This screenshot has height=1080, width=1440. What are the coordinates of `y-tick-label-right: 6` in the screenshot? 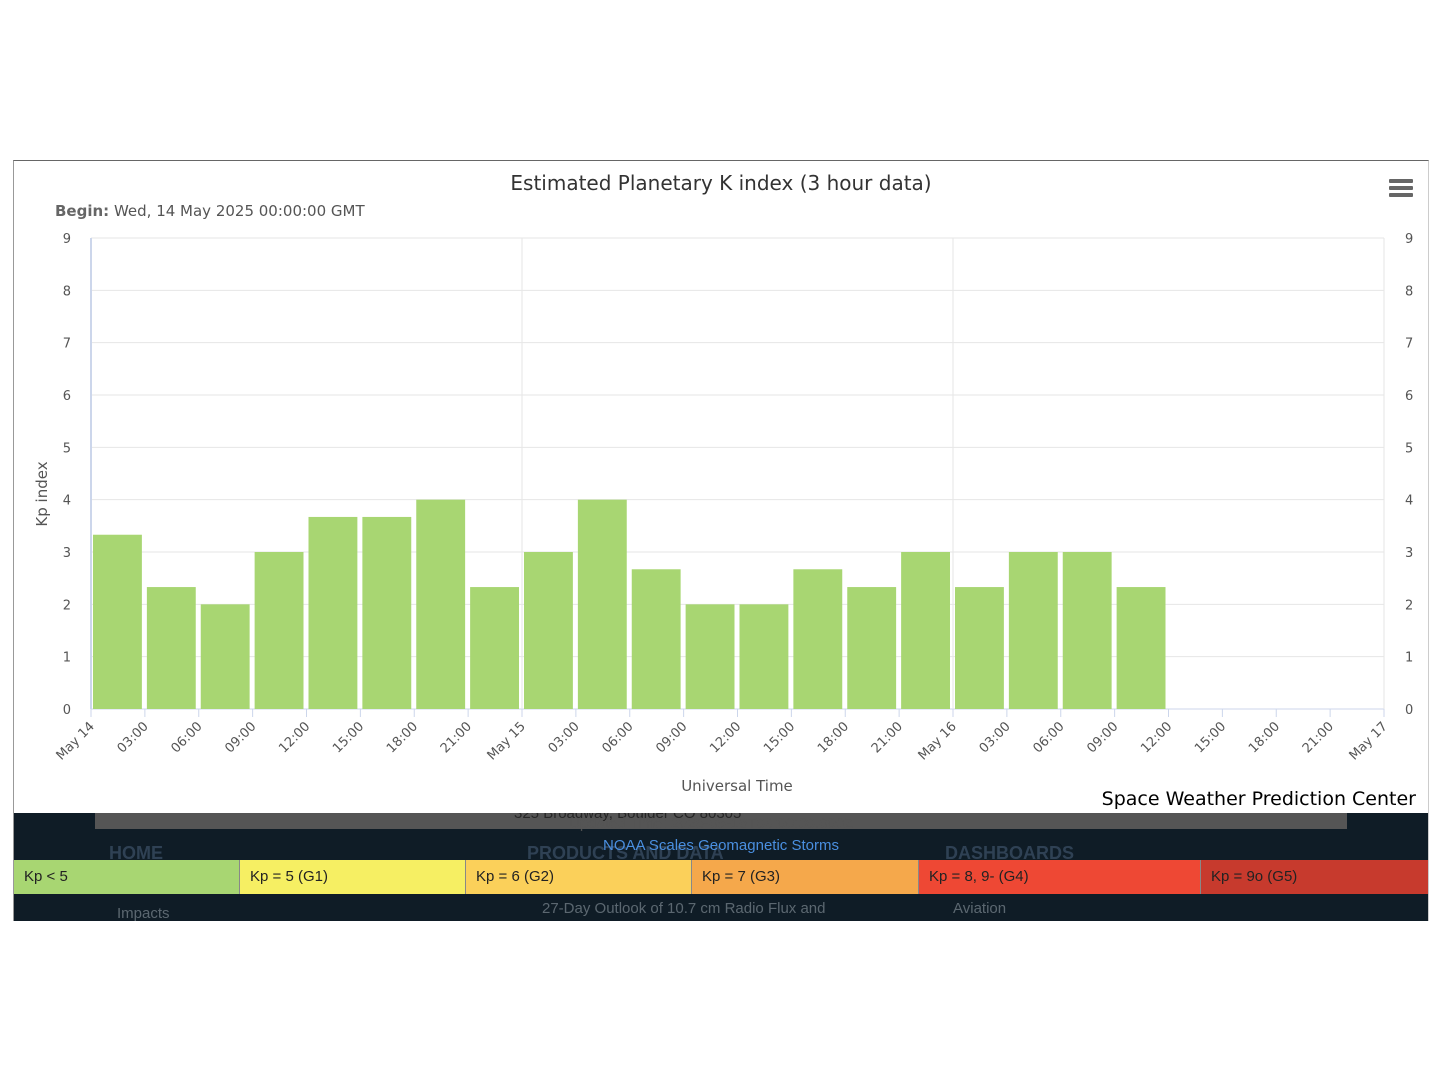 It's located at (1409, 396).